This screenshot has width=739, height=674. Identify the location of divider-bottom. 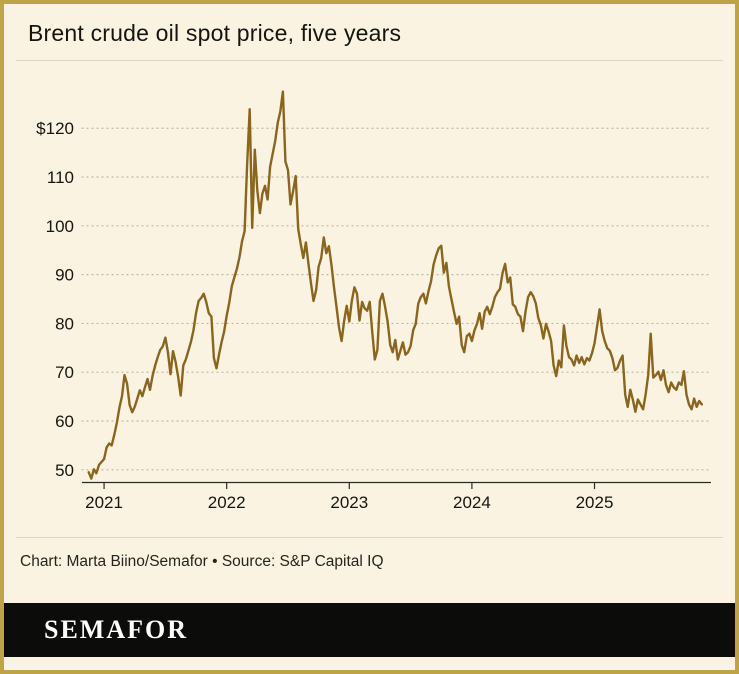
(369, 537).